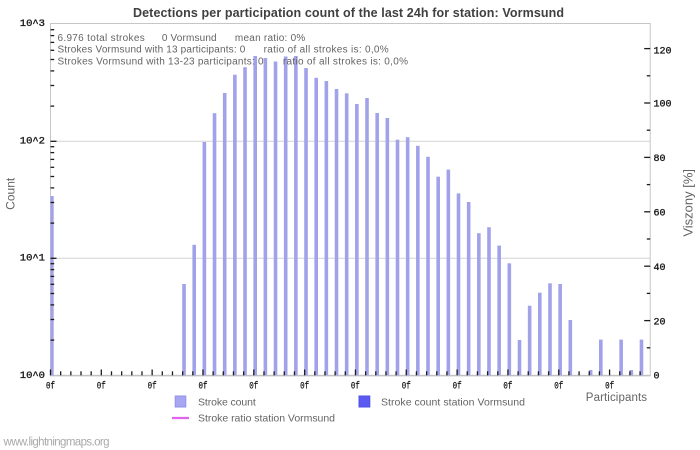  What do you see at coordinates (660, 159) in the screenshot?
I see `svg-text: 80` at bounding box center [660, 159].